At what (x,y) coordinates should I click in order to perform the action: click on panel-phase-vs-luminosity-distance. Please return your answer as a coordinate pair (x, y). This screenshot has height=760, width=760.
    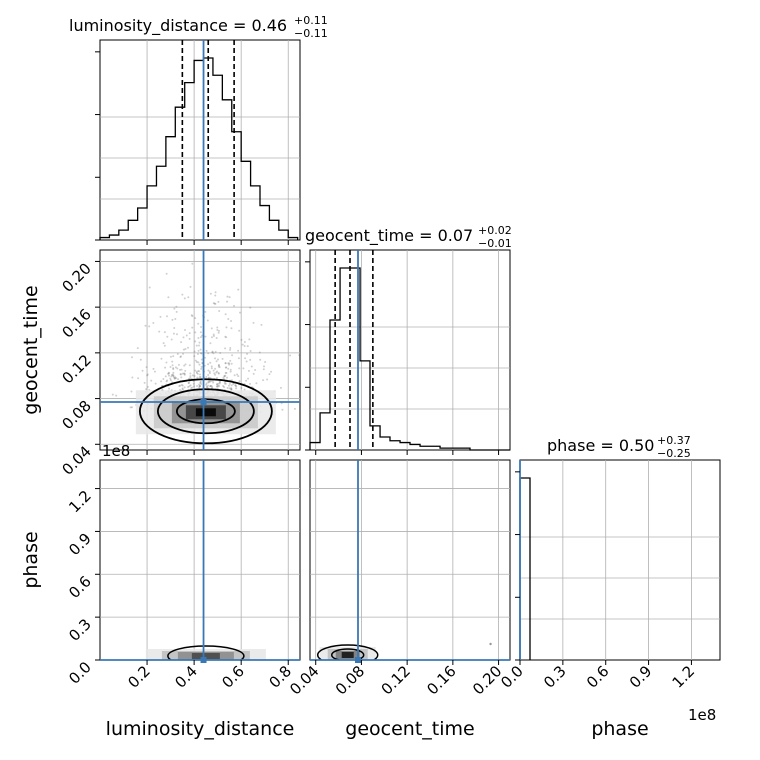
    Looking at the image, I should click on (200, 560).